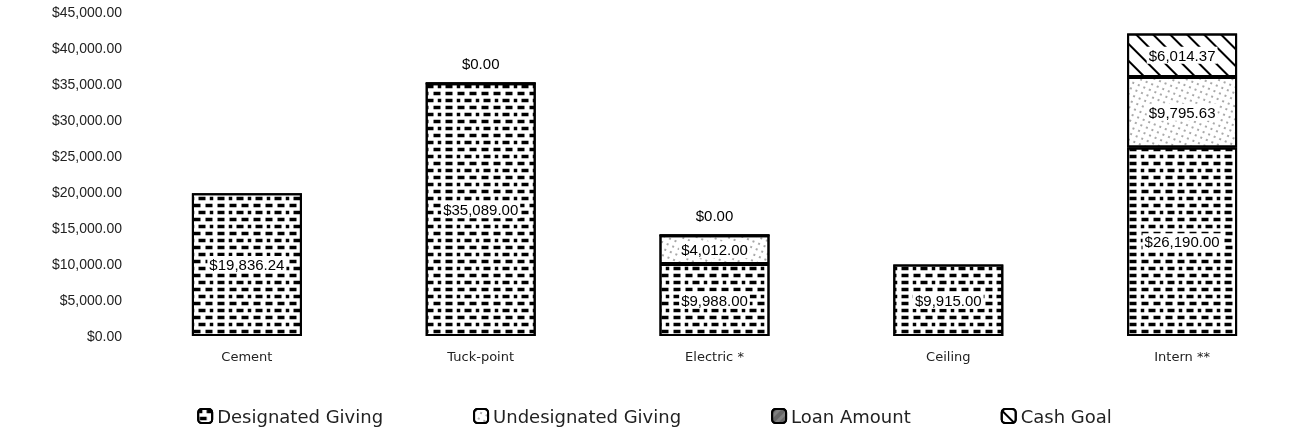 Image resolution: width=1309 pixels, height=436 pixels. I want to click on legend-label: Undesignated Giving, so click(587, 416).